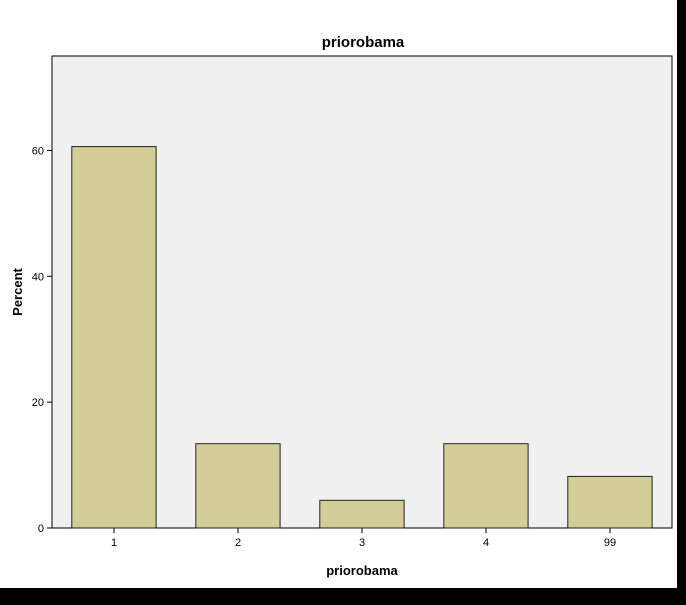 The width and height of the screenshot is (686, 605). I want to click on x-axis-ticks: 1 2 3 4 99, so click(363, 538).